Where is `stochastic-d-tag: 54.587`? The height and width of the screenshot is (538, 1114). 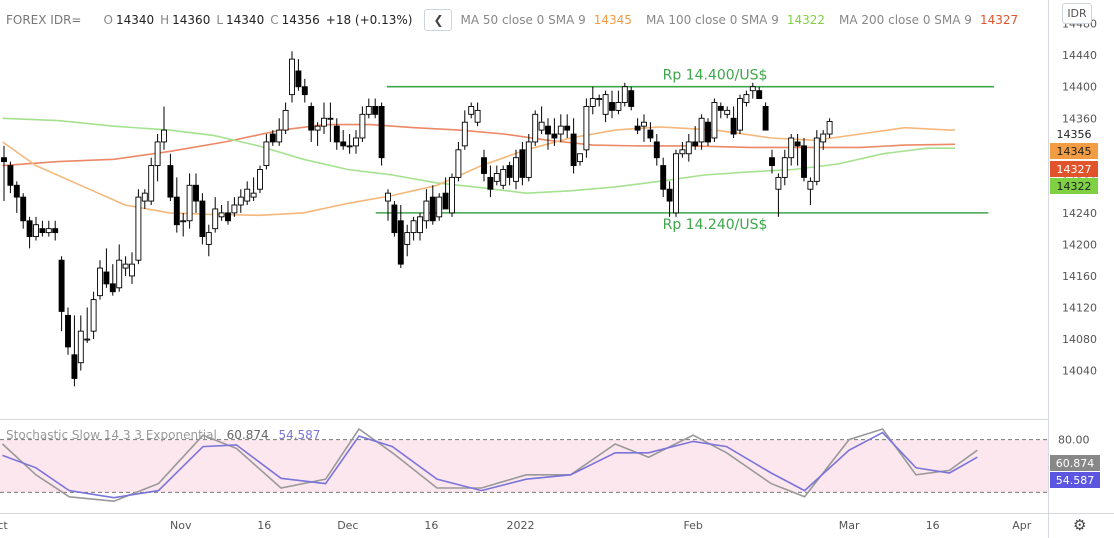
stochastic-d-tag: 54.587 is located at coordinates (1075, 480).